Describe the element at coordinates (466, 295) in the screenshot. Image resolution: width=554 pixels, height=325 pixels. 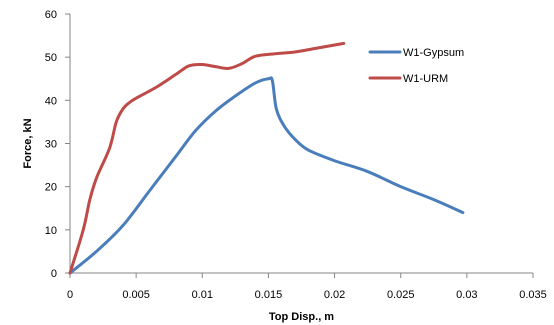
I see `x-tick-label: 0.03` at that location.